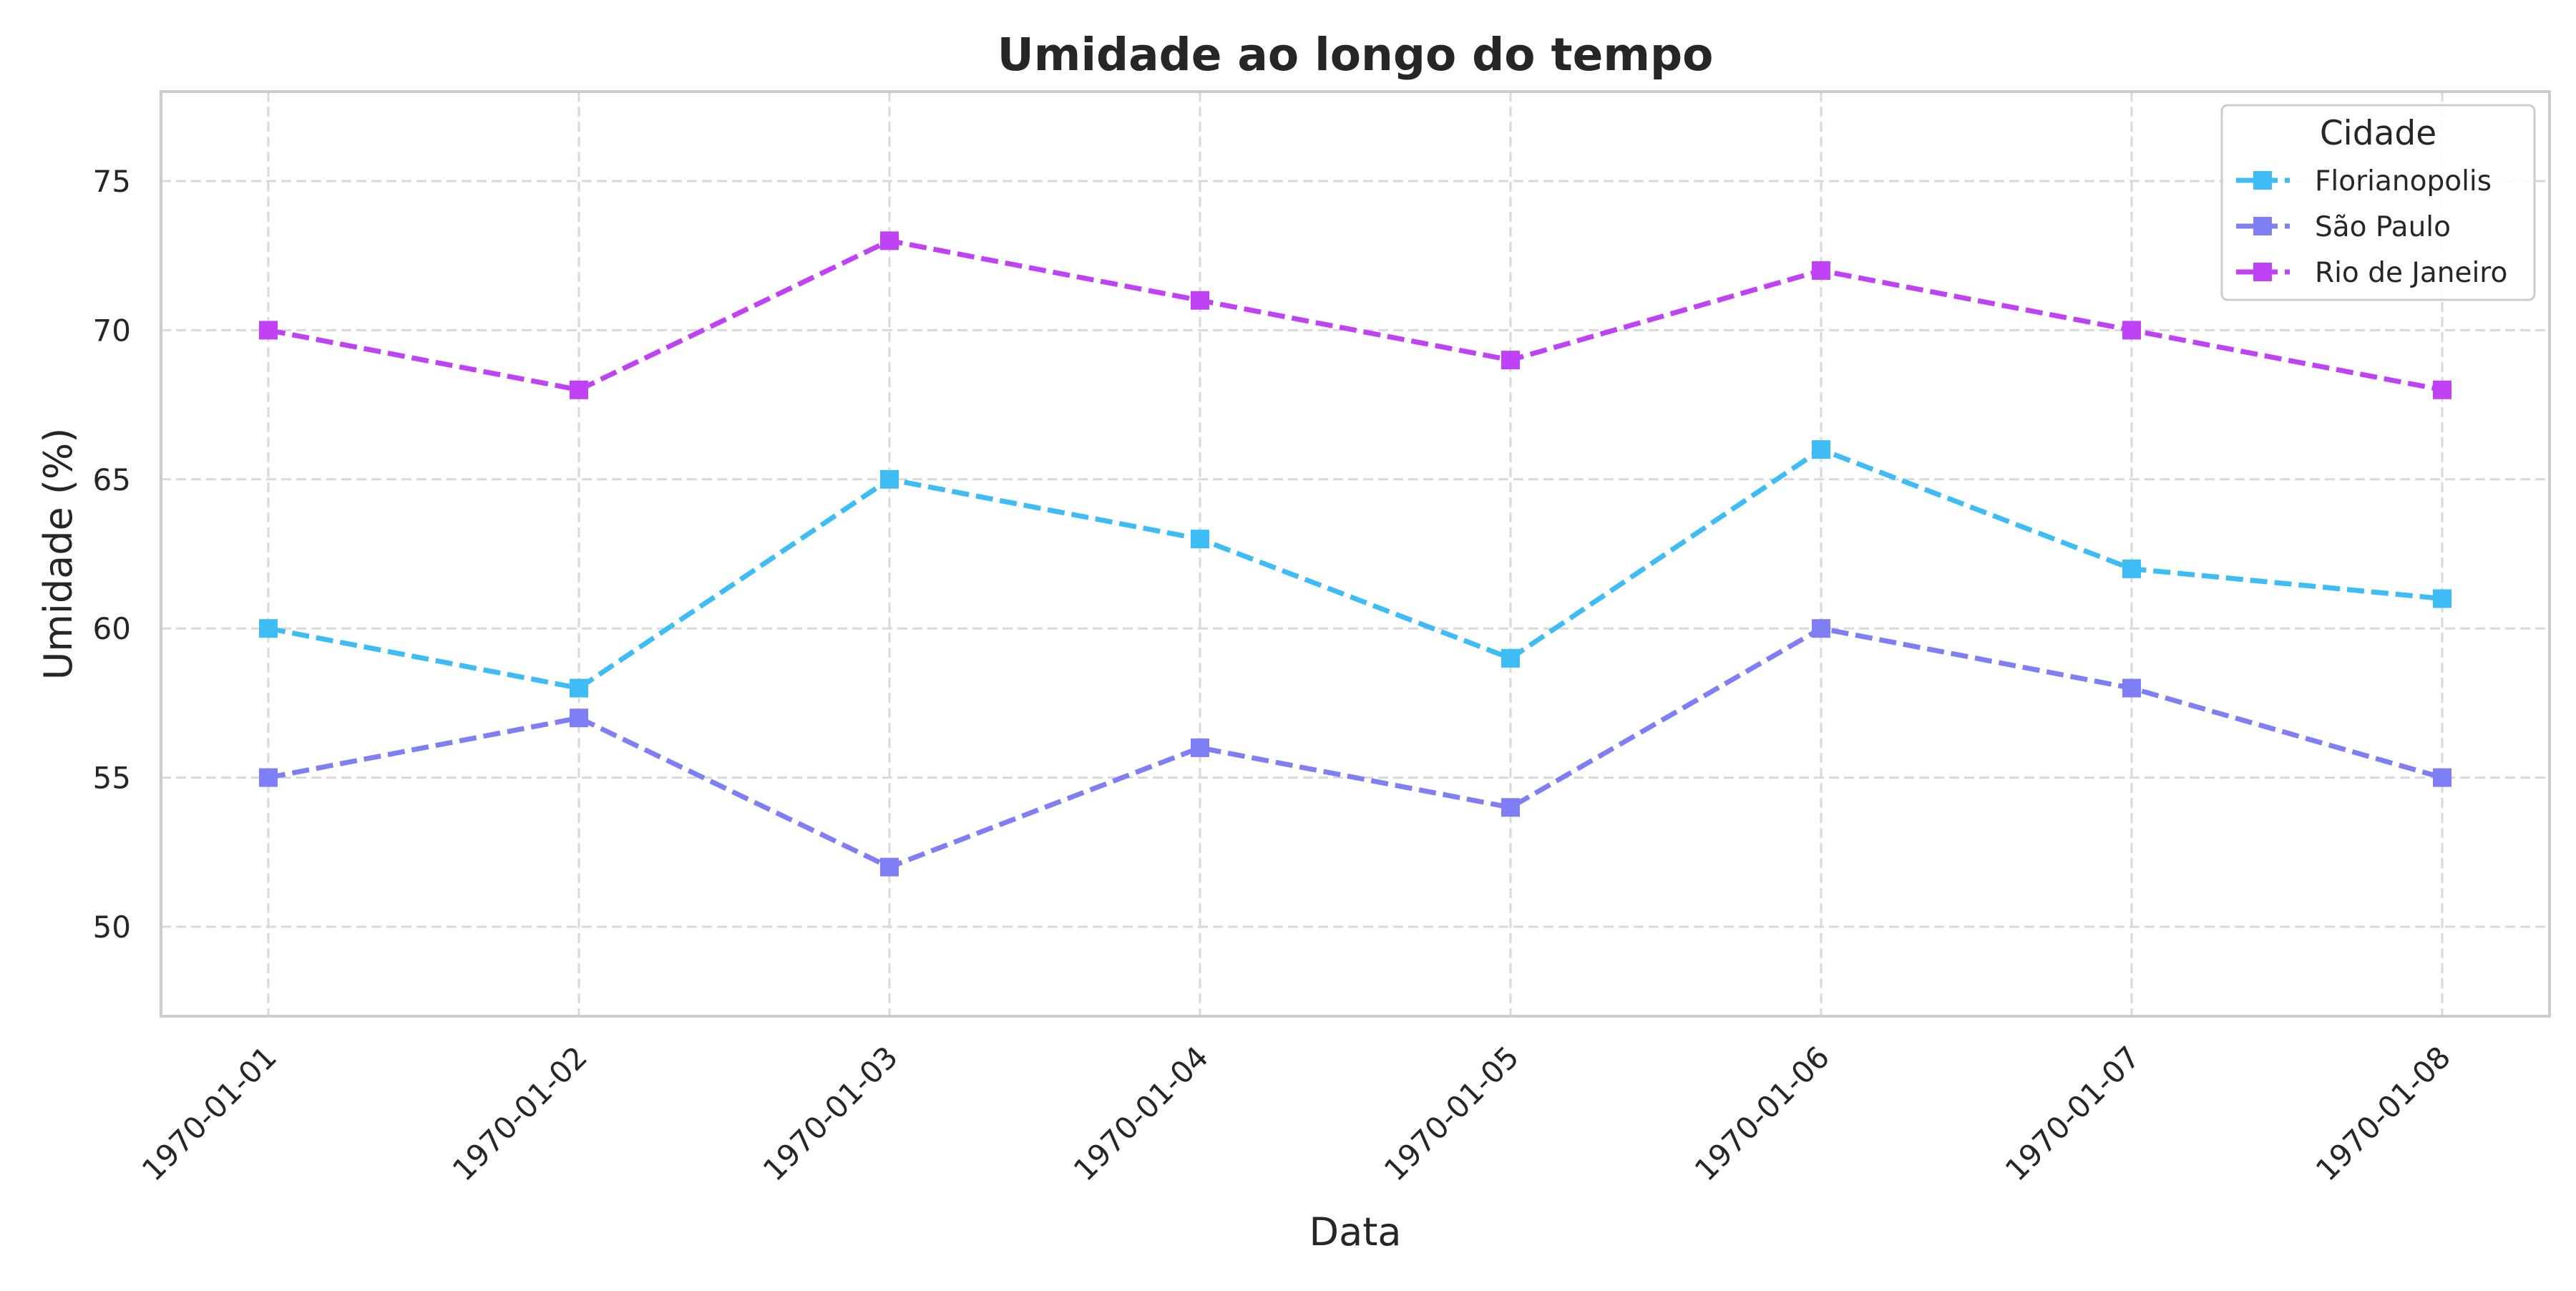  Describe the element at coordinates (112, 778) in the screenshot. I see `y-tick-label: 55` at that location.